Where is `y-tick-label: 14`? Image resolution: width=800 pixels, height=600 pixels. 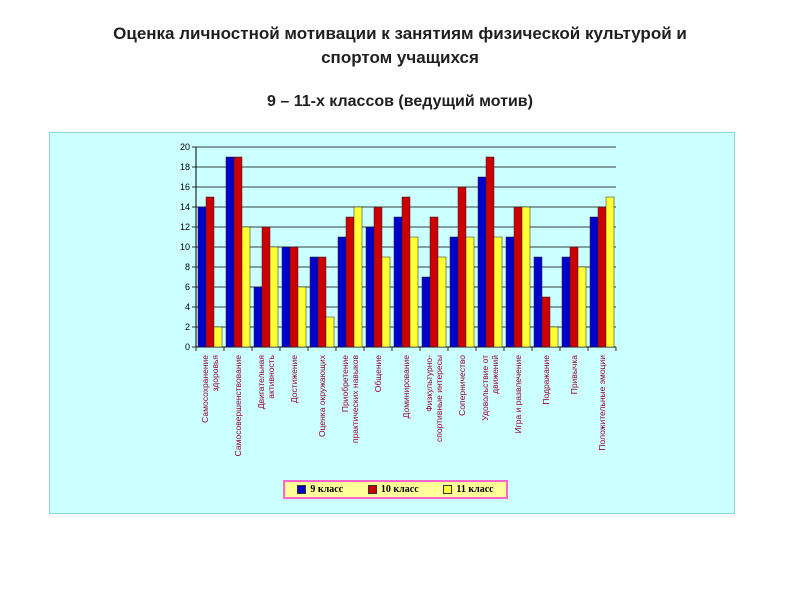
y-tick-label: 14 is located at coordinates (185, 207).